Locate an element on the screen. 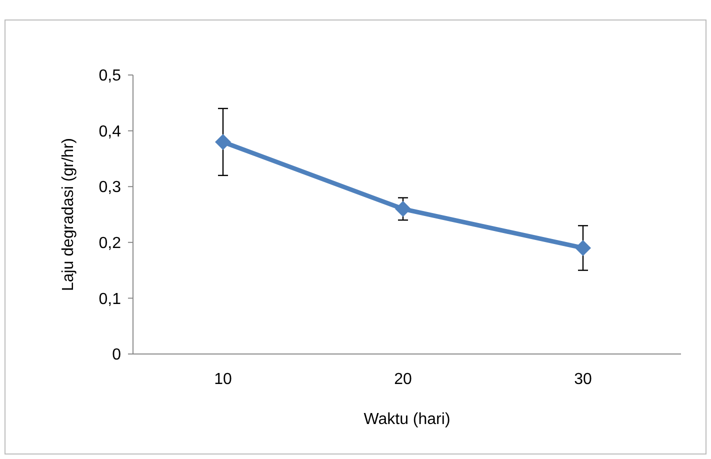 The image size is (711, 459). y-tick-label: 0 is located at coordinates (117, 355).